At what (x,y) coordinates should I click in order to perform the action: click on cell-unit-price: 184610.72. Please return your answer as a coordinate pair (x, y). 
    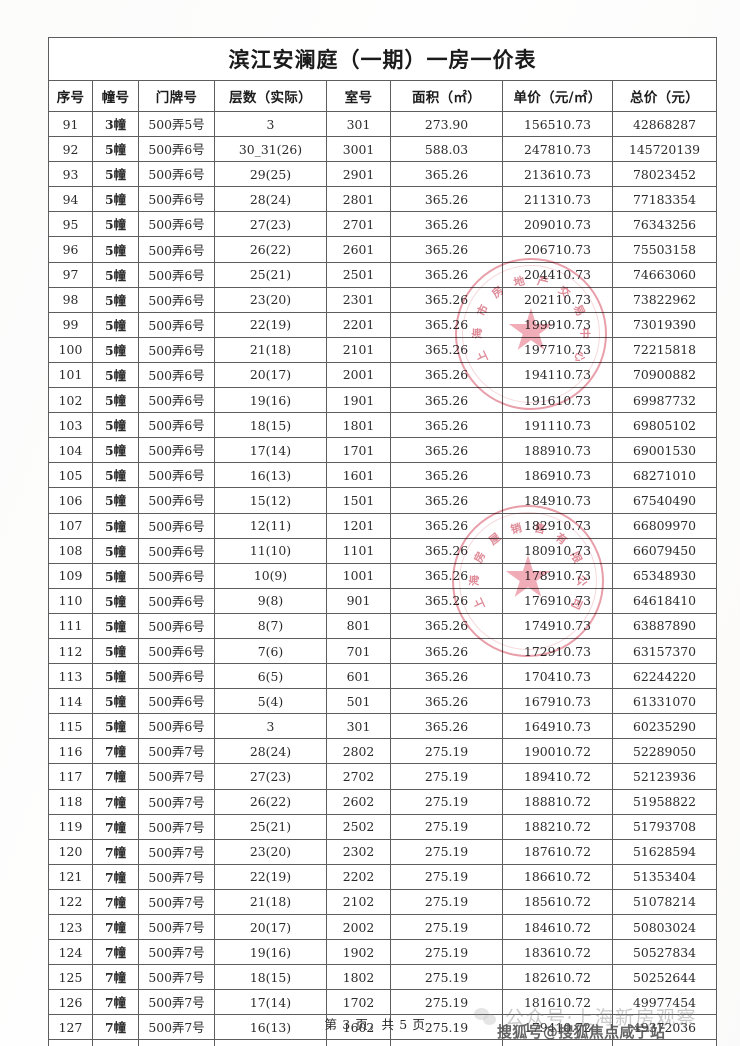
    Looking at the image, I should click on (557, 927).